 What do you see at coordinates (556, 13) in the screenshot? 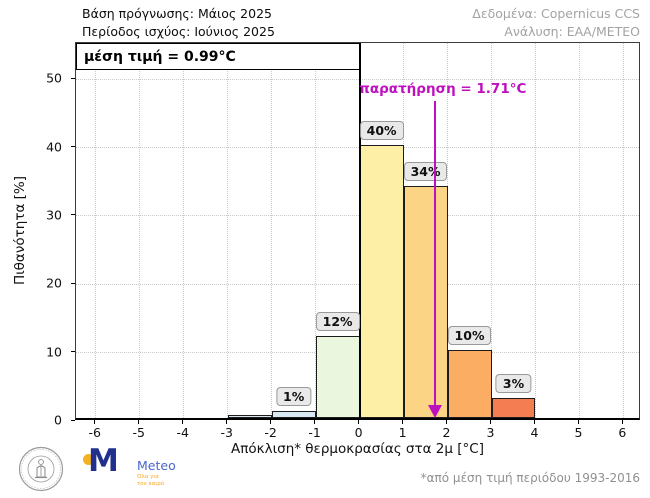
I see `data-source-text: Δεδομένα: Copernicus CCS` at bounding box center [556, 13].